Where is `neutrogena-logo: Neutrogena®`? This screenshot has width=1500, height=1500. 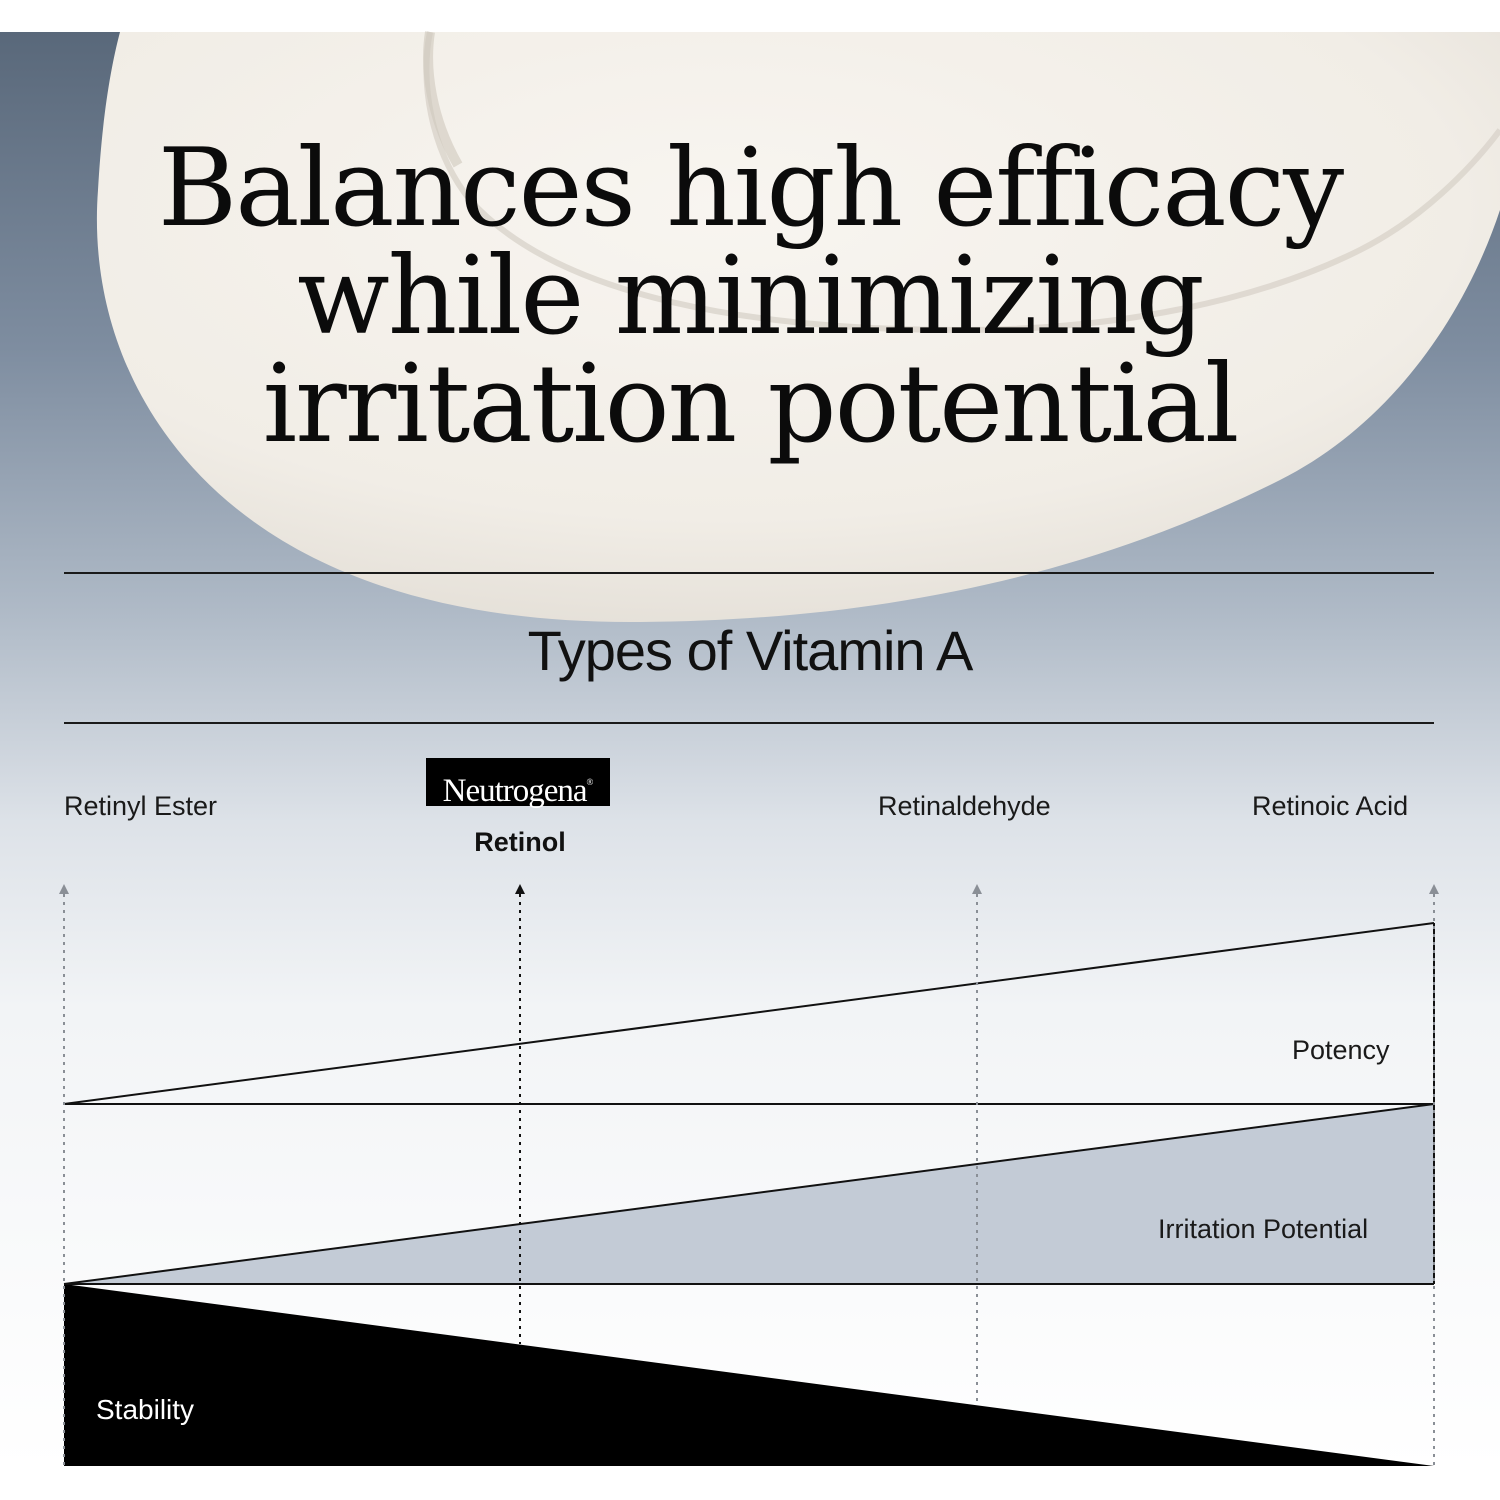 neutrogena-logo: Neutrogena® is located at coordinates (518, 783).